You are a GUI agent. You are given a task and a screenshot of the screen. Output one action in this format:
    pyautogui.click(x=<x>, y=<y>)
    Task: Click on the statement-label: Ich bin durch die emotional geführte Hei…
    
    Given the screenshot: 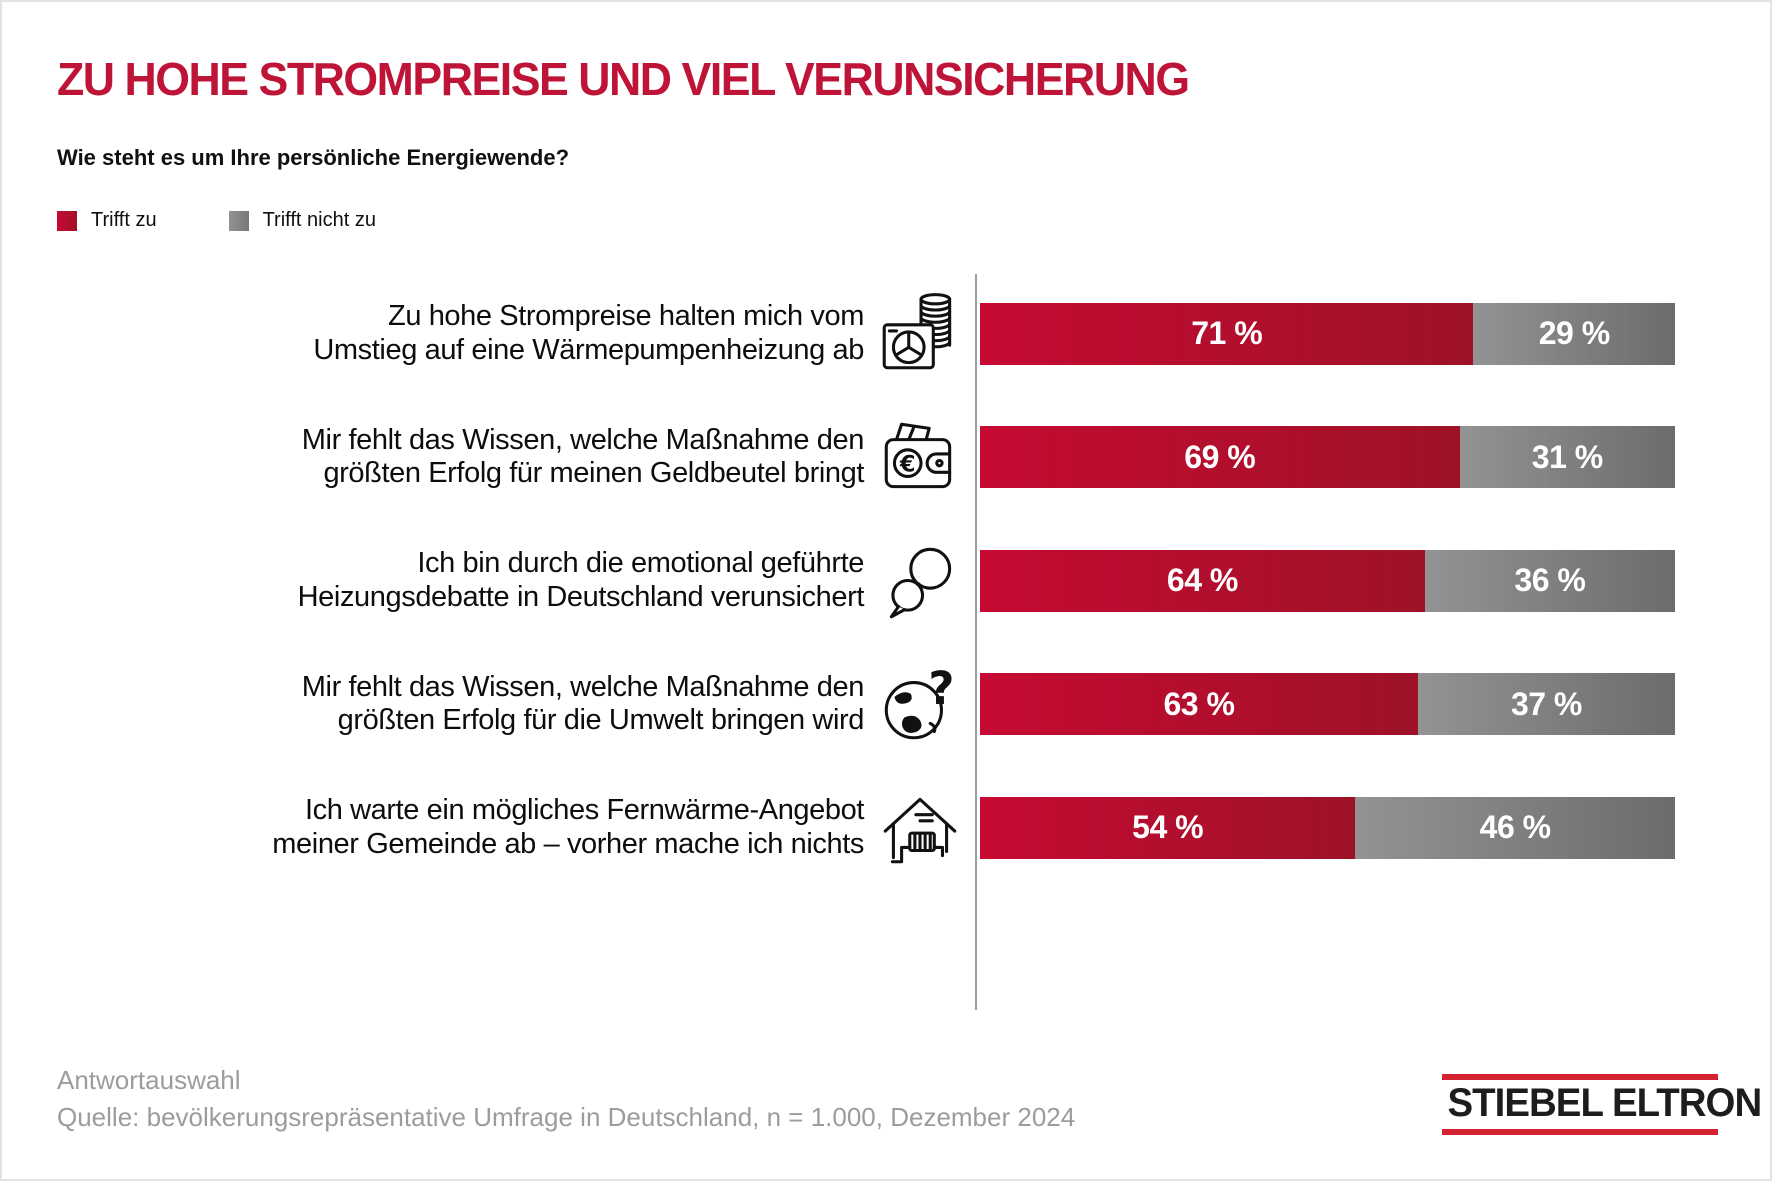 What is the action you would take?
    pyautogui.click(x=461, y=580)
    